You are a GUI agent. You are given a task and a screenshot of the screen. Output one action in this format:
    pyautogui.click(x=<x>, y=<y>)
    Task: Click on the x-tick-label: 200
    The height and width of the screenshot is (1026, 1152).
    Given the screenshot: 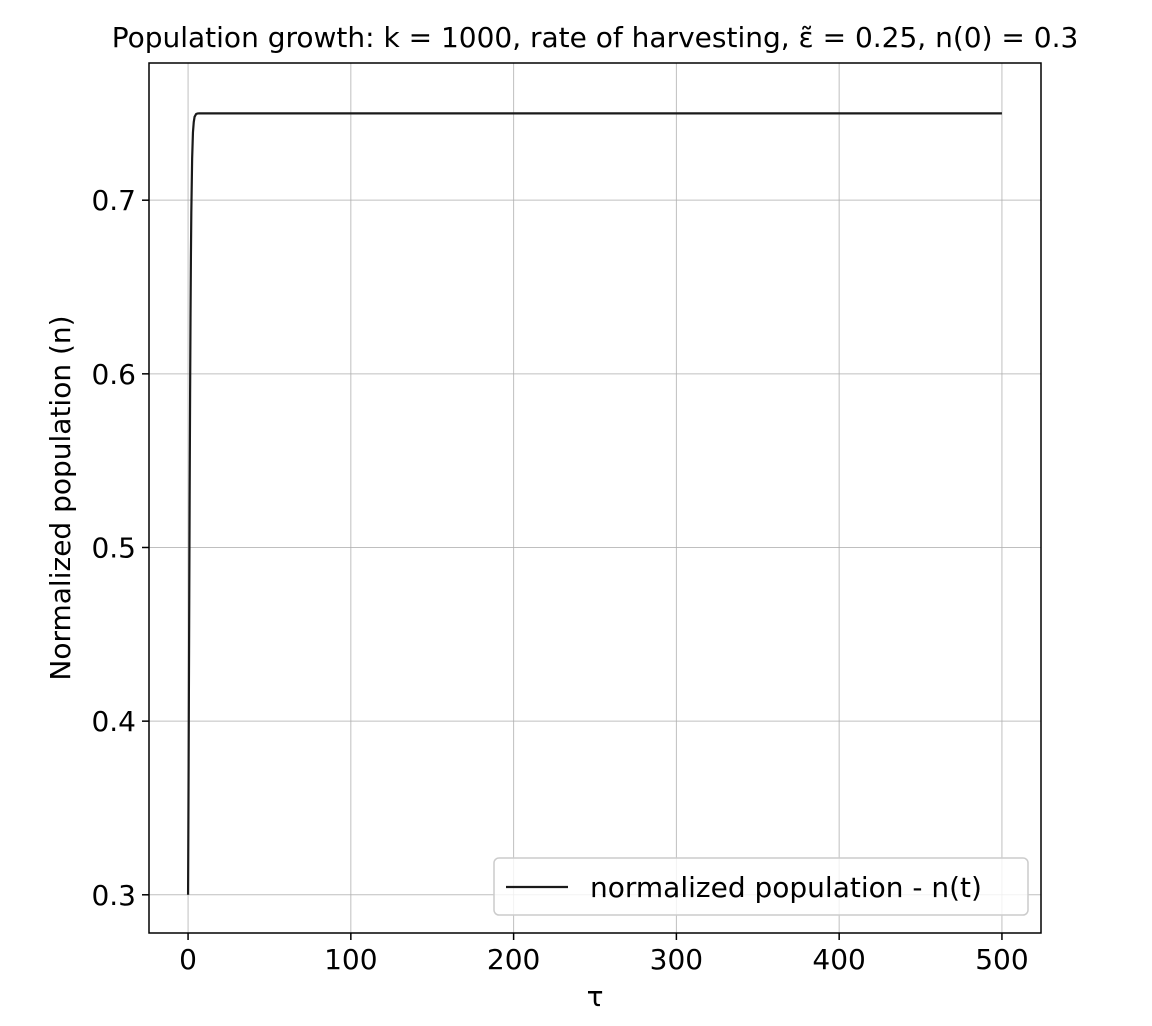 What is the action you would take?
    pyautogui.click(x=513, y=959)
    